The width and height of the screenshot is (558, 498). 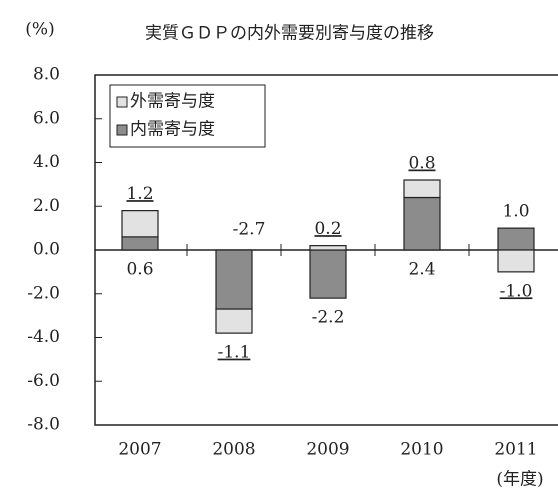 I want to click on x-axis-label: (年度), so click(x=519, y=480).